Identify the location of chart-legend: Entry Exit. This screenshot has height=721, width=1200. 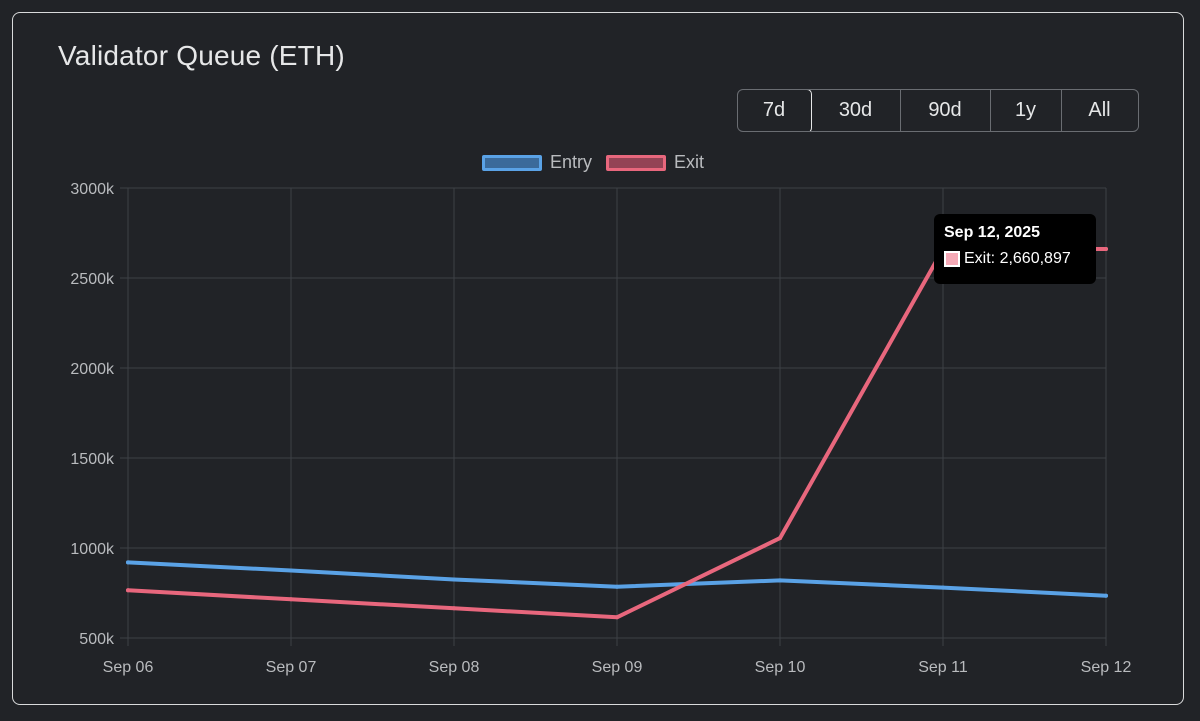
(593, 162).